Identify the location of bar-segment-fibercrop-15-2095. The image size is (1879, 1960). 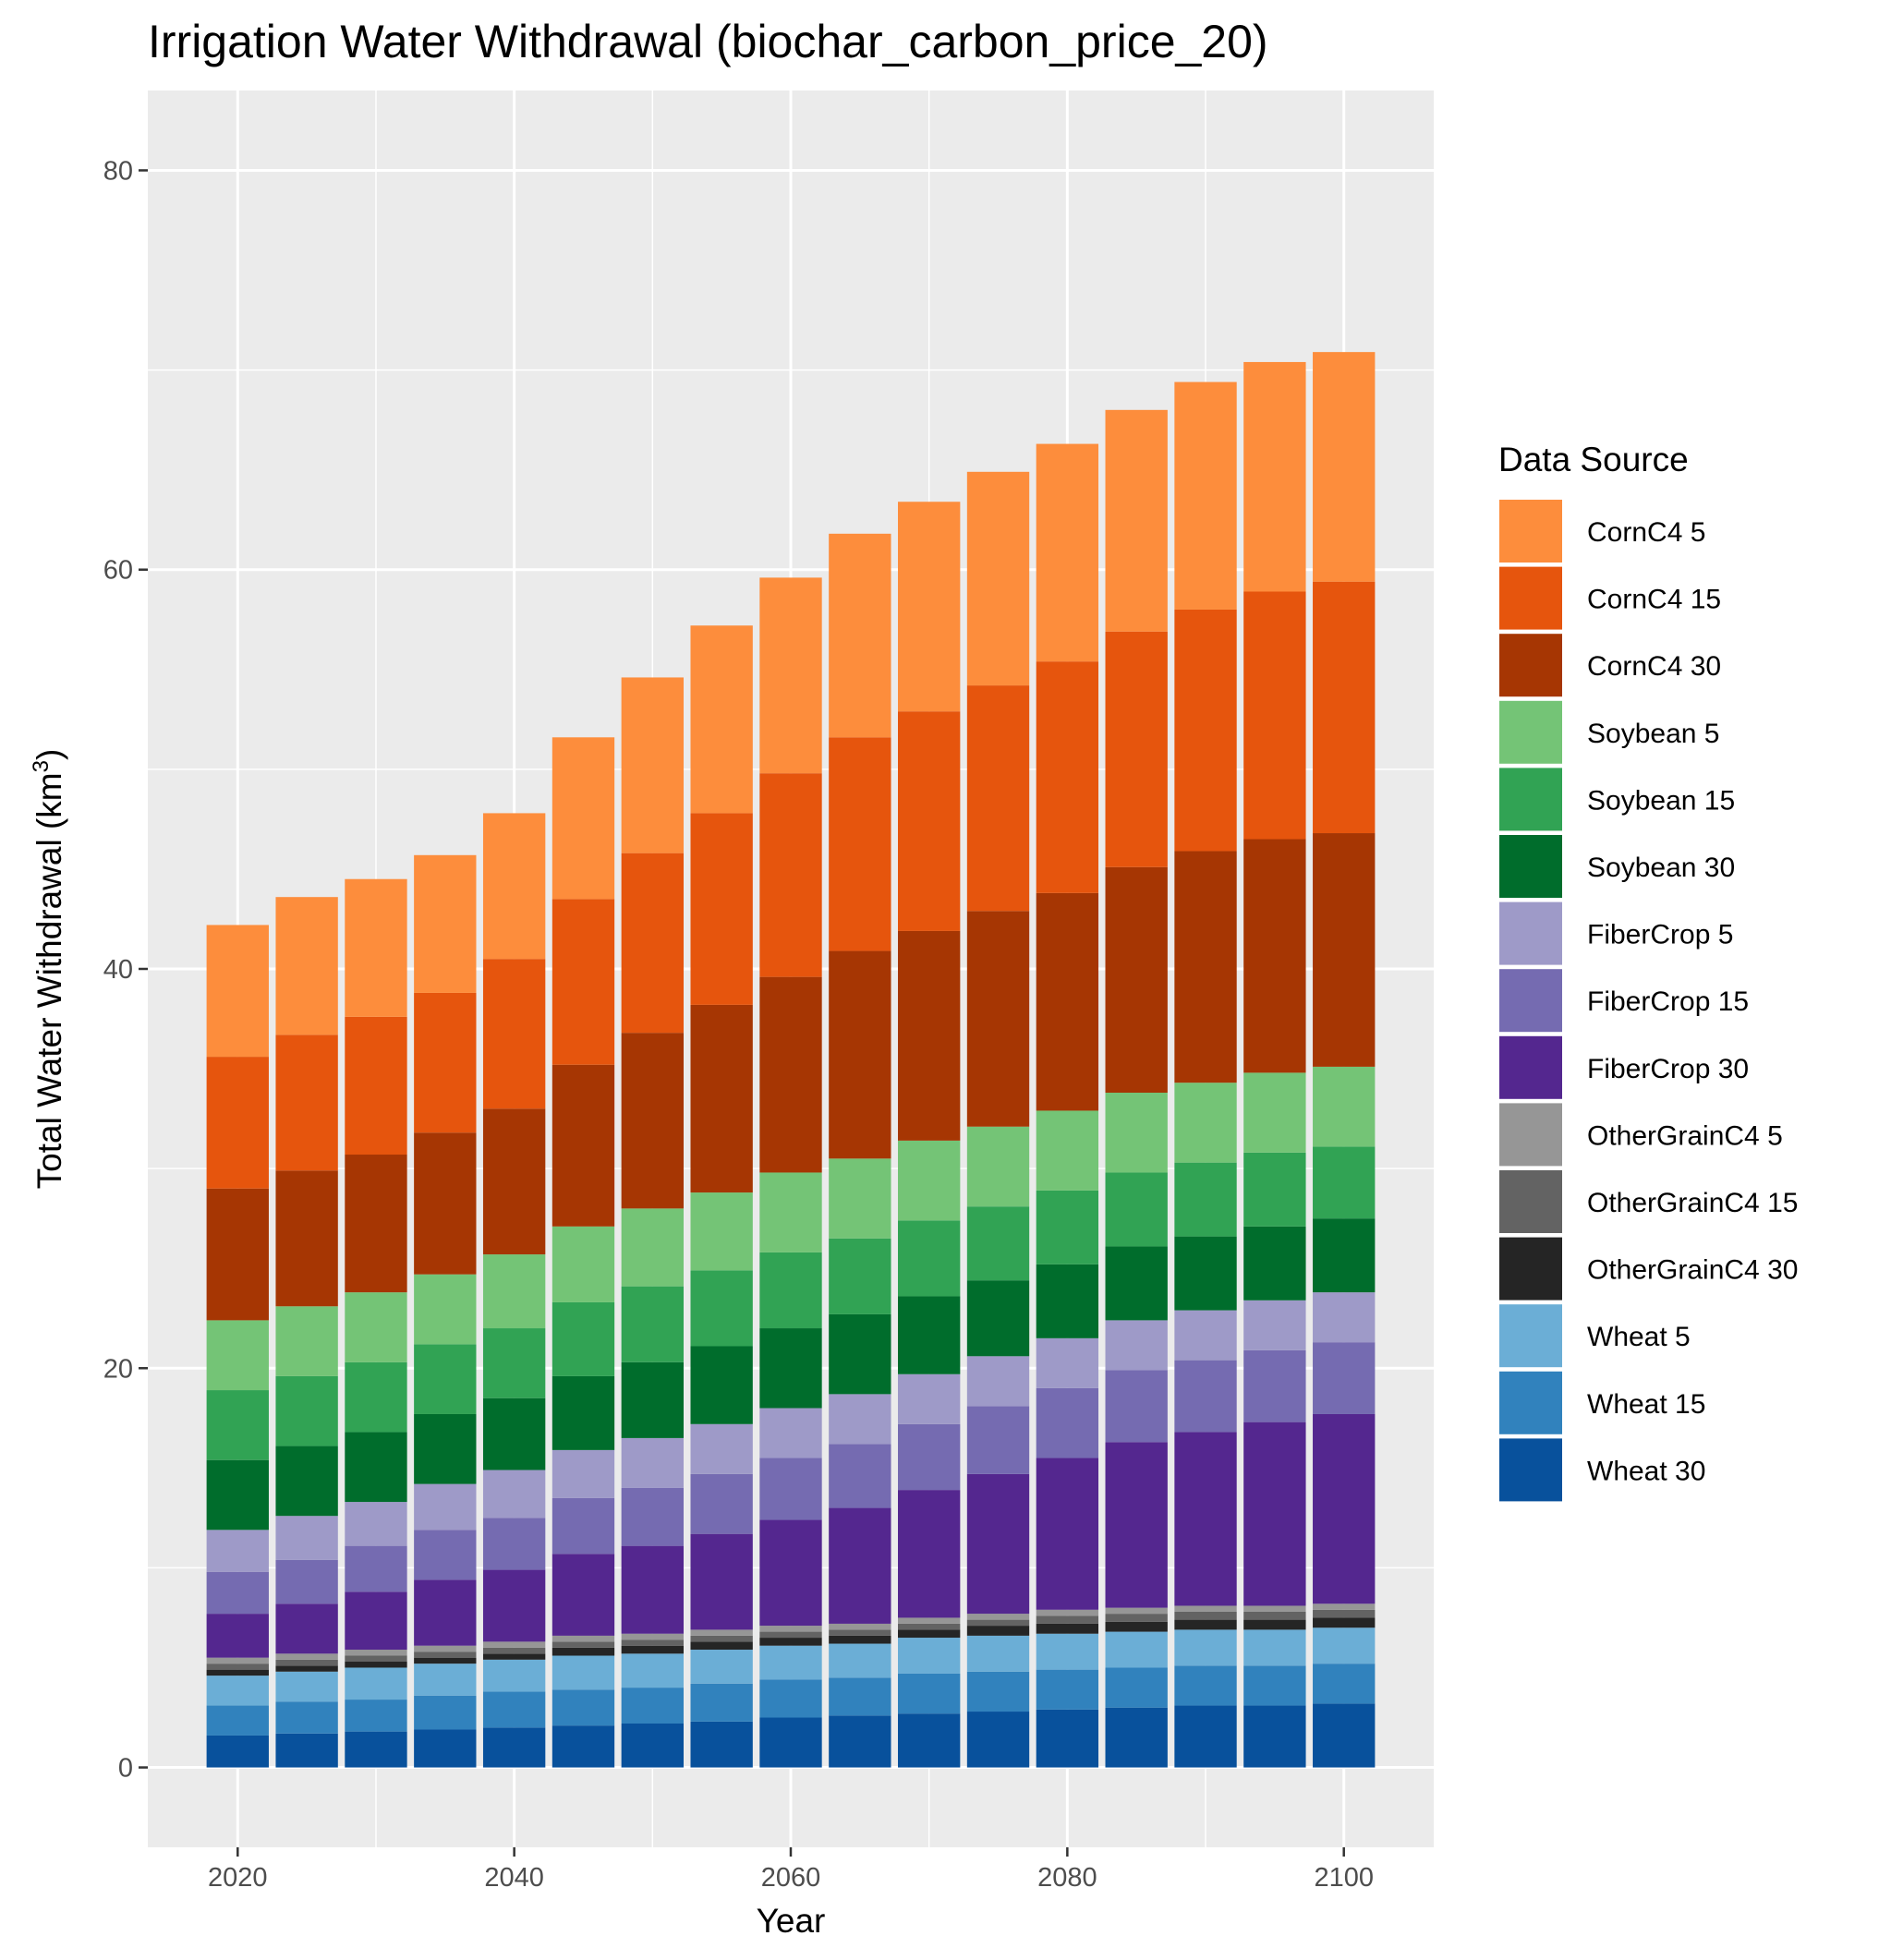
(1274, 1385).